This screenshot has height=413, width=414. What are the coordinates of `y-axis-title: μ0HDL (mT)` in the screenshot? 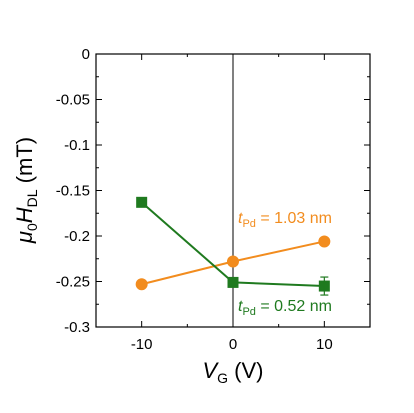 It's located at (26, 190).